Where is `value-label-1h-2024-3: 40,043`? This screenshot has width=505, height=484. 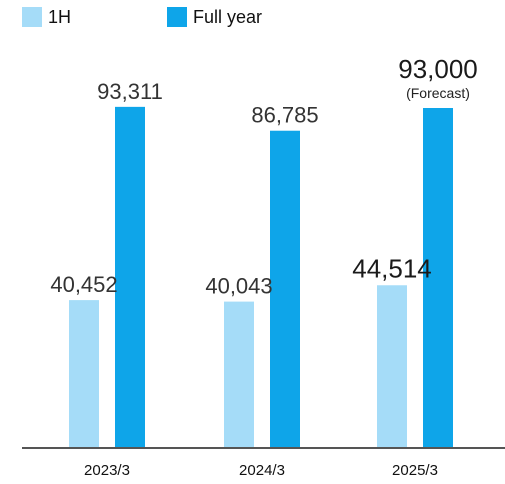
value-label-1h-2024-3: 40,043 is located at coordinates (238, 286).